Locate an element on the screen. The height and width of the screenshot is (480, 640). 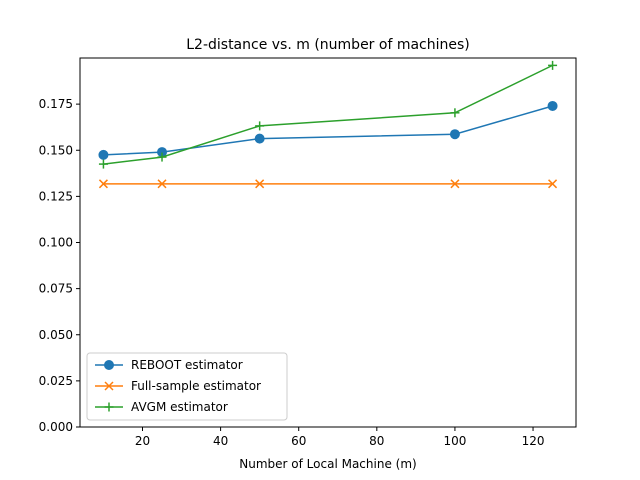
chart-title: L2-distance vs. m (number of machines) is located at coordinates (328, 45).